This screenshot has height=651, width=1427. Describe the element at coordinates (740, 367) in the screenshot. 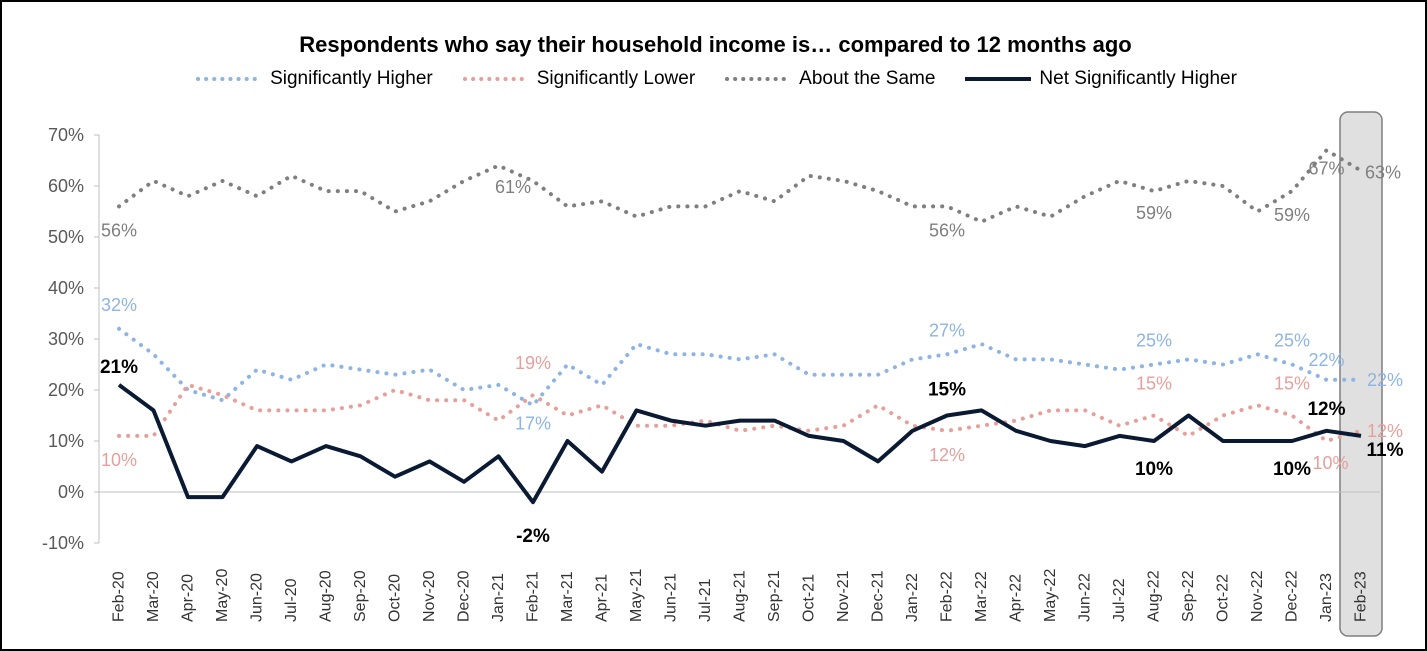

I see `series-line-significantly-higher` at that location.